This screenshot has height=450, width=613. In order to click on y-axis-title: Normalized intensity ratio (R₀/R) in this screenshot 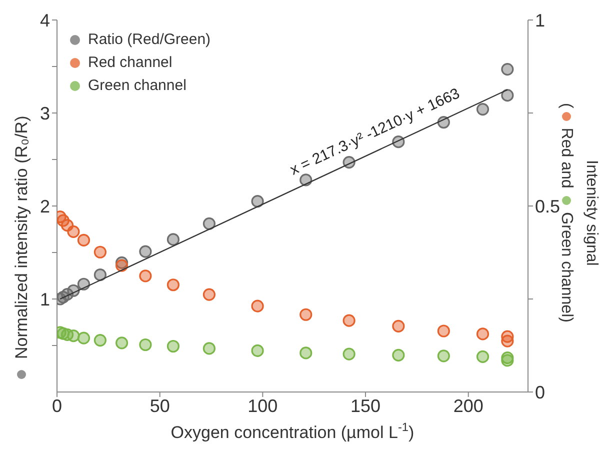, I will do `click(21, 237)`.